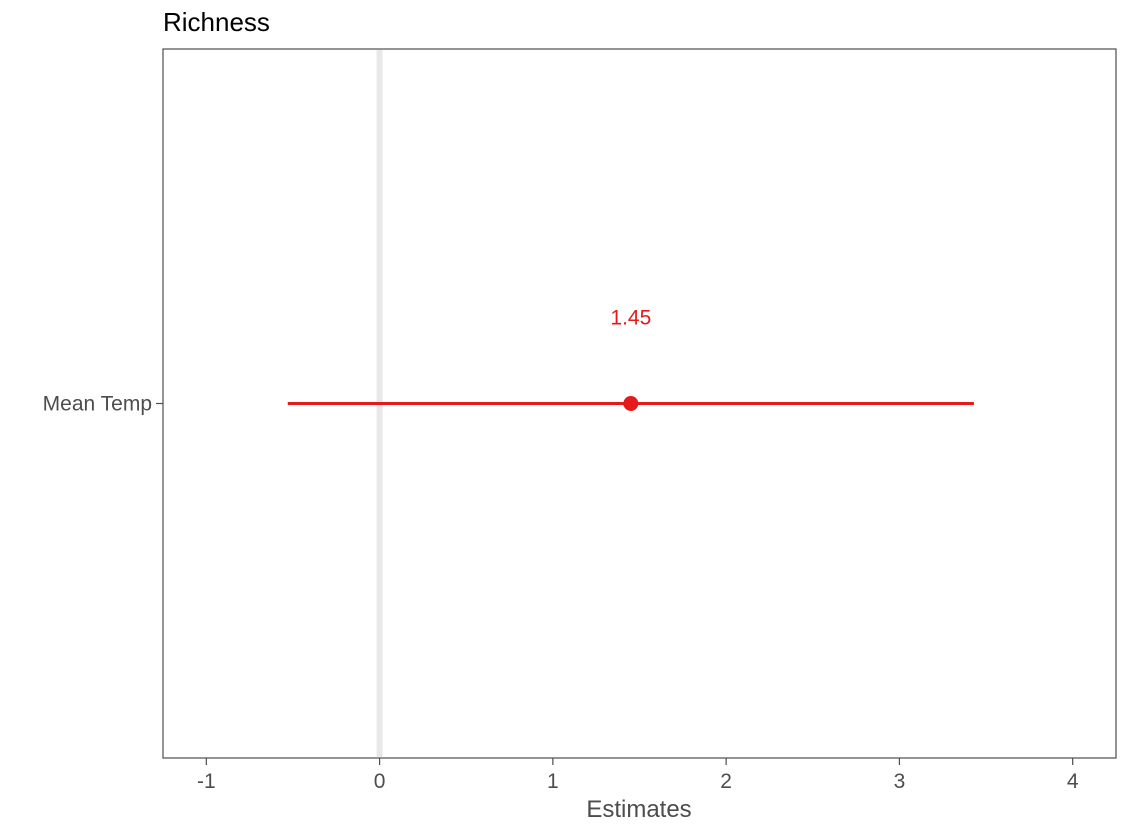 The height and width of the screenshot is (838, 1140). I want to click on y-axis: Mean Temp, so click(103, 404).